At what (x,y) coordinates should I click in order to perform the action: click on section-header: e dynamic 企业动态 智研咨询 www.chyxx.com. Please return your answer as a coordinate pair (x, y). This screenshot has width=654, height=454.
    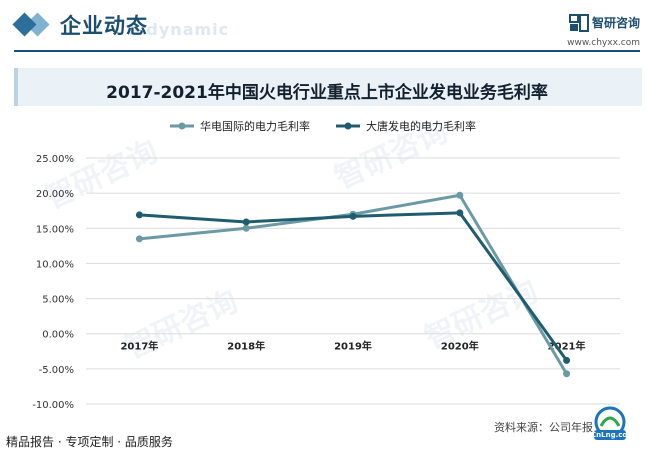
    Looking at the image, I should click on (327, 31).